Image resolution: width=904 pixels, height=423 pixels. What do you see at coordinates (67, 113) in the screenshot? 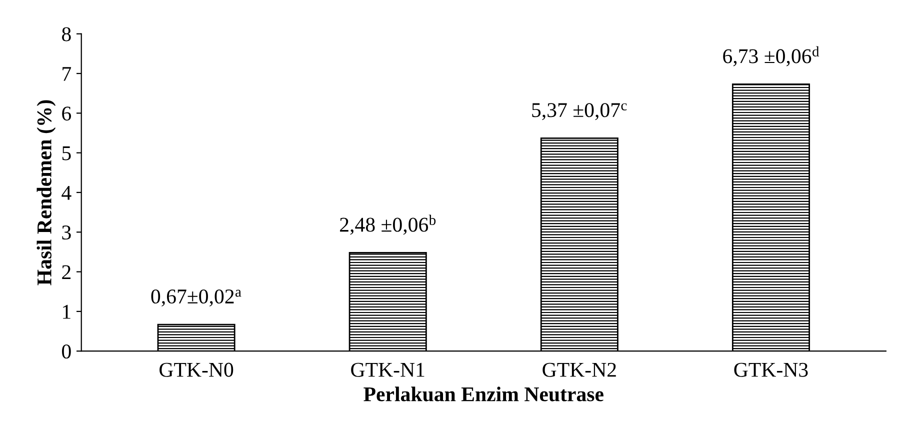
I see `y-tick-label: 6` at bounding box center [67, 113].